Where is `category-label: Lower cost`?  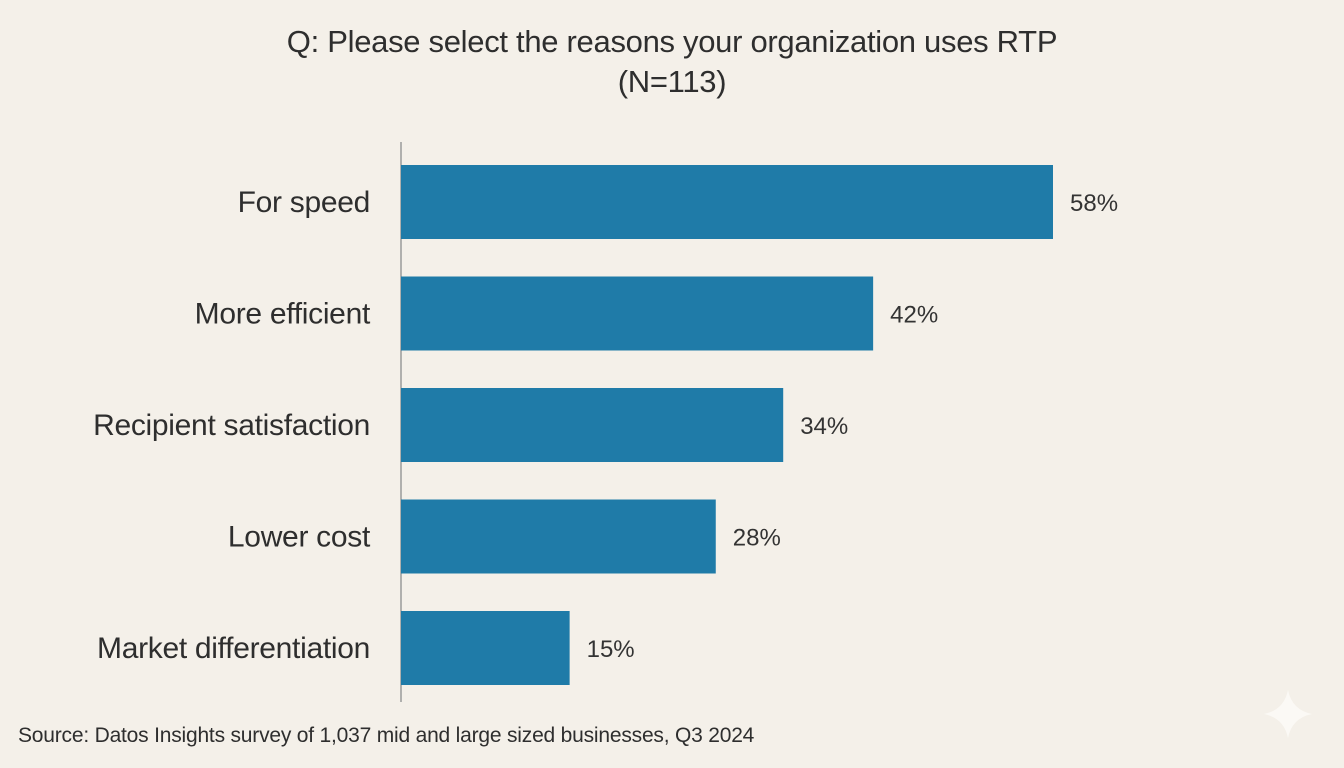 category-label: Lower cost is located at coordinates (299, 537).